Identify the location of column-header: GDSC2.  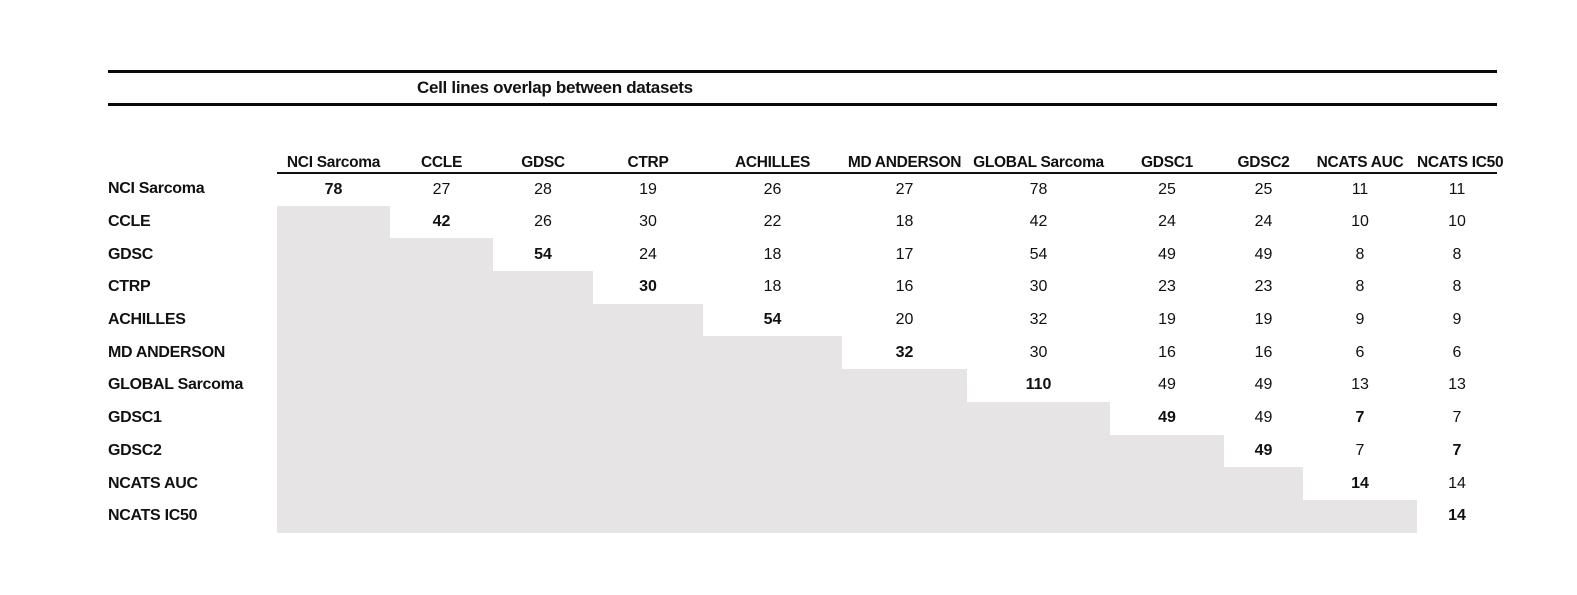
(1263, 158).